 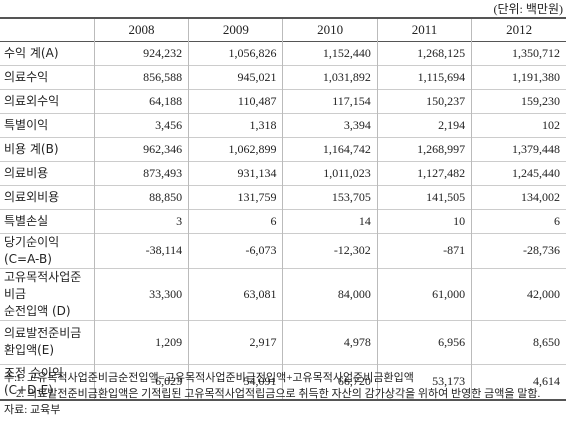 I want to click on cell-value: 1,115,694, so click(x=424, y=77).